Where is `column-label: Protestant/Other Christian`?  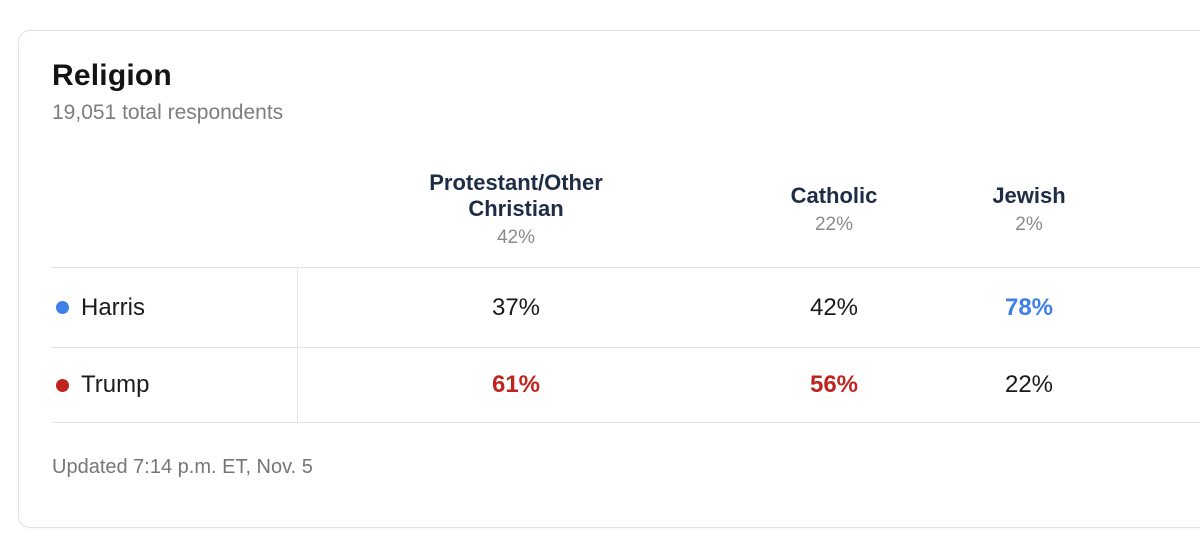
column-label: Protestant/Other Christian is located at coordinates (516, 195).